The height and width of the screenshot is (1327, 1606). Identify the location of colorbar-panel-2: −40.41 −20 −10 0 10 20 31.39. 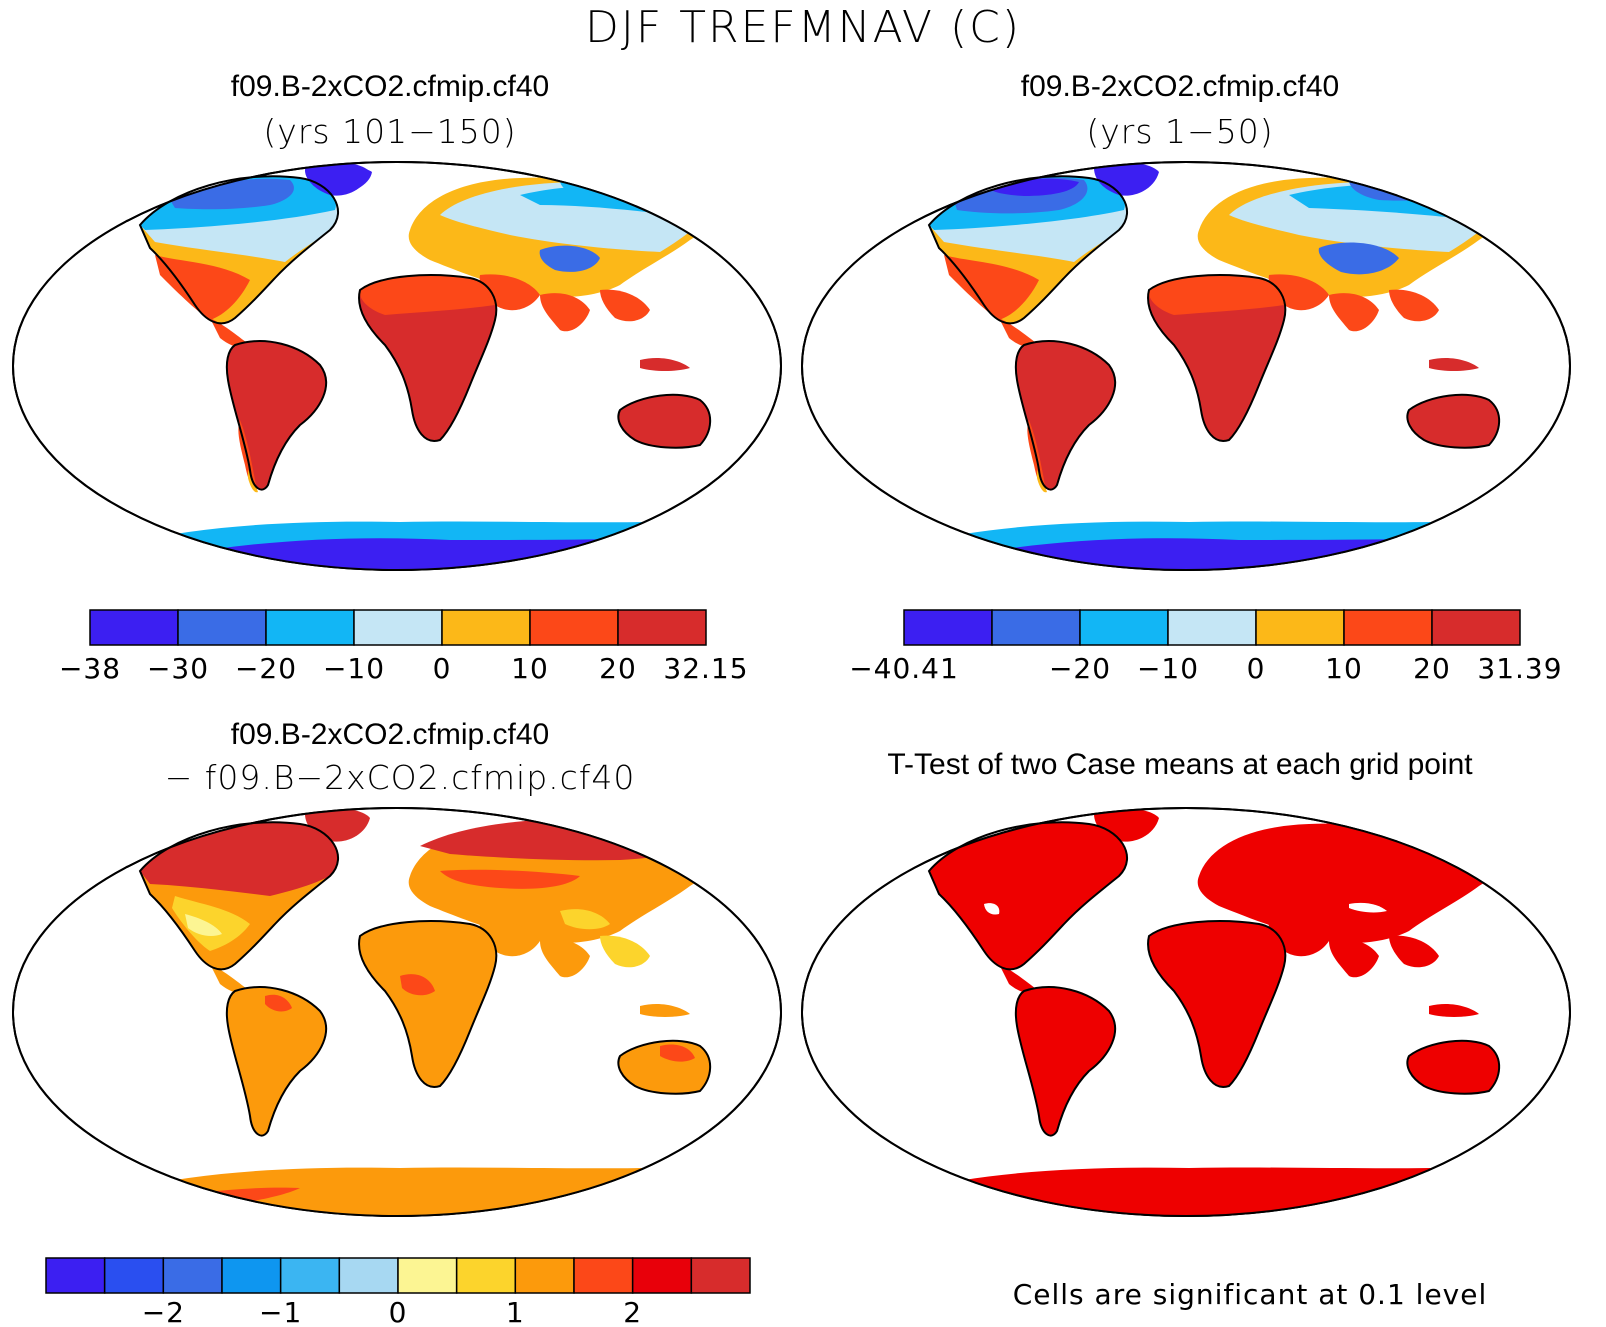
(1205, 647).